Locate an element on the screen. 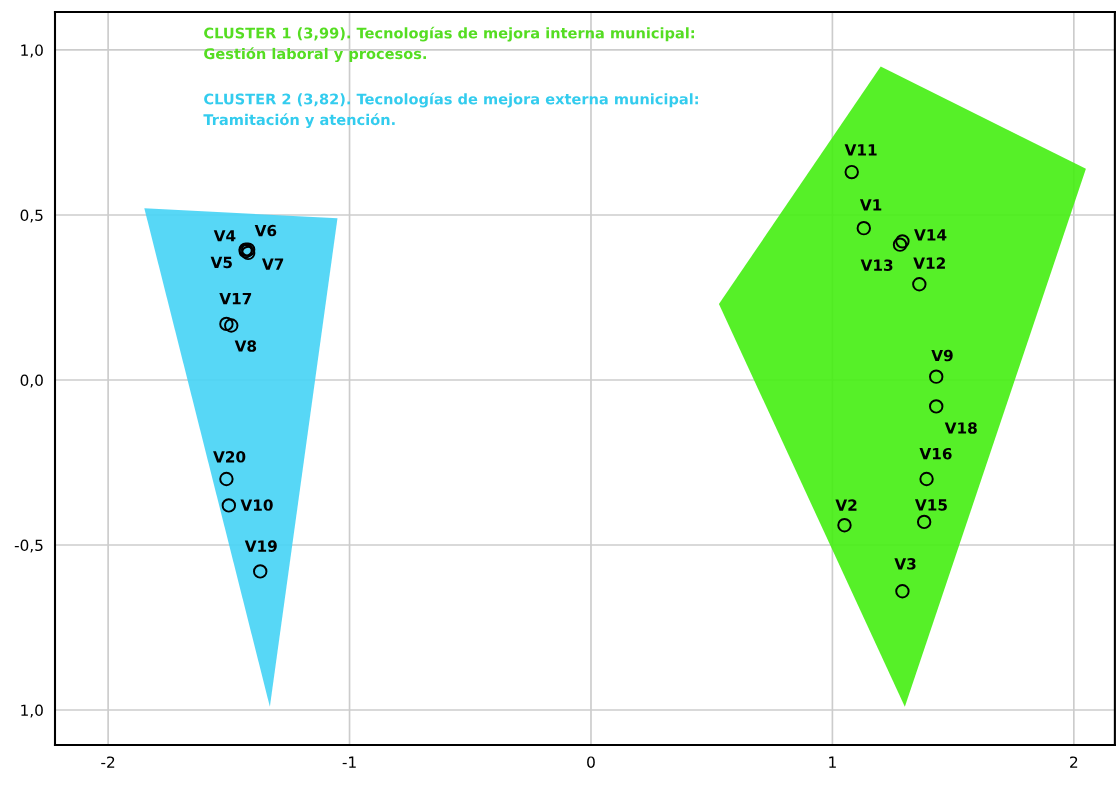  annotation: V11 is located at coordinates (860, 150).